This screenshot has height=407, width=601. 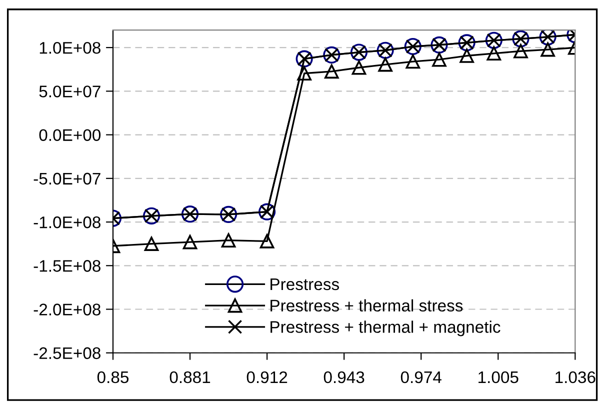 I want to click on x-tick-label: 1.036, so click(x=576, y=377).